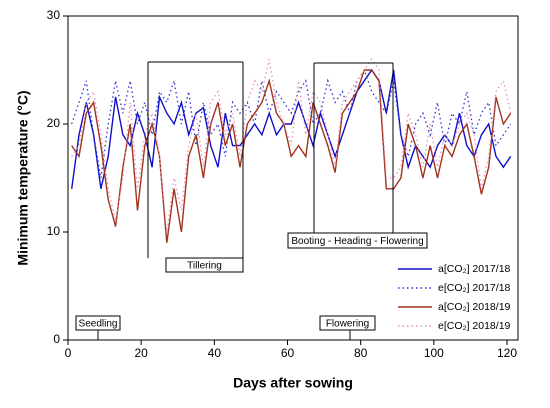 The image size is (550, 408). What do you see at coordinates (474, 307) in the screenshot?
I see `legend-label: a[CO₂] 2018/19` at bounding box center [474, 307].